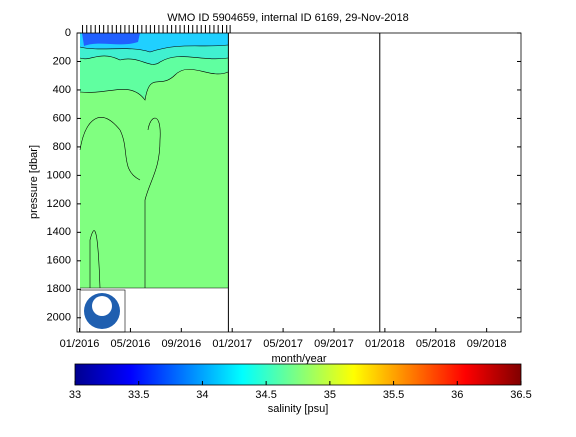  What do you see at coordinates (520, 395) in the screenshot?
I see `colorbar-tick-label: 36.5` at bounding box center [520, 395].